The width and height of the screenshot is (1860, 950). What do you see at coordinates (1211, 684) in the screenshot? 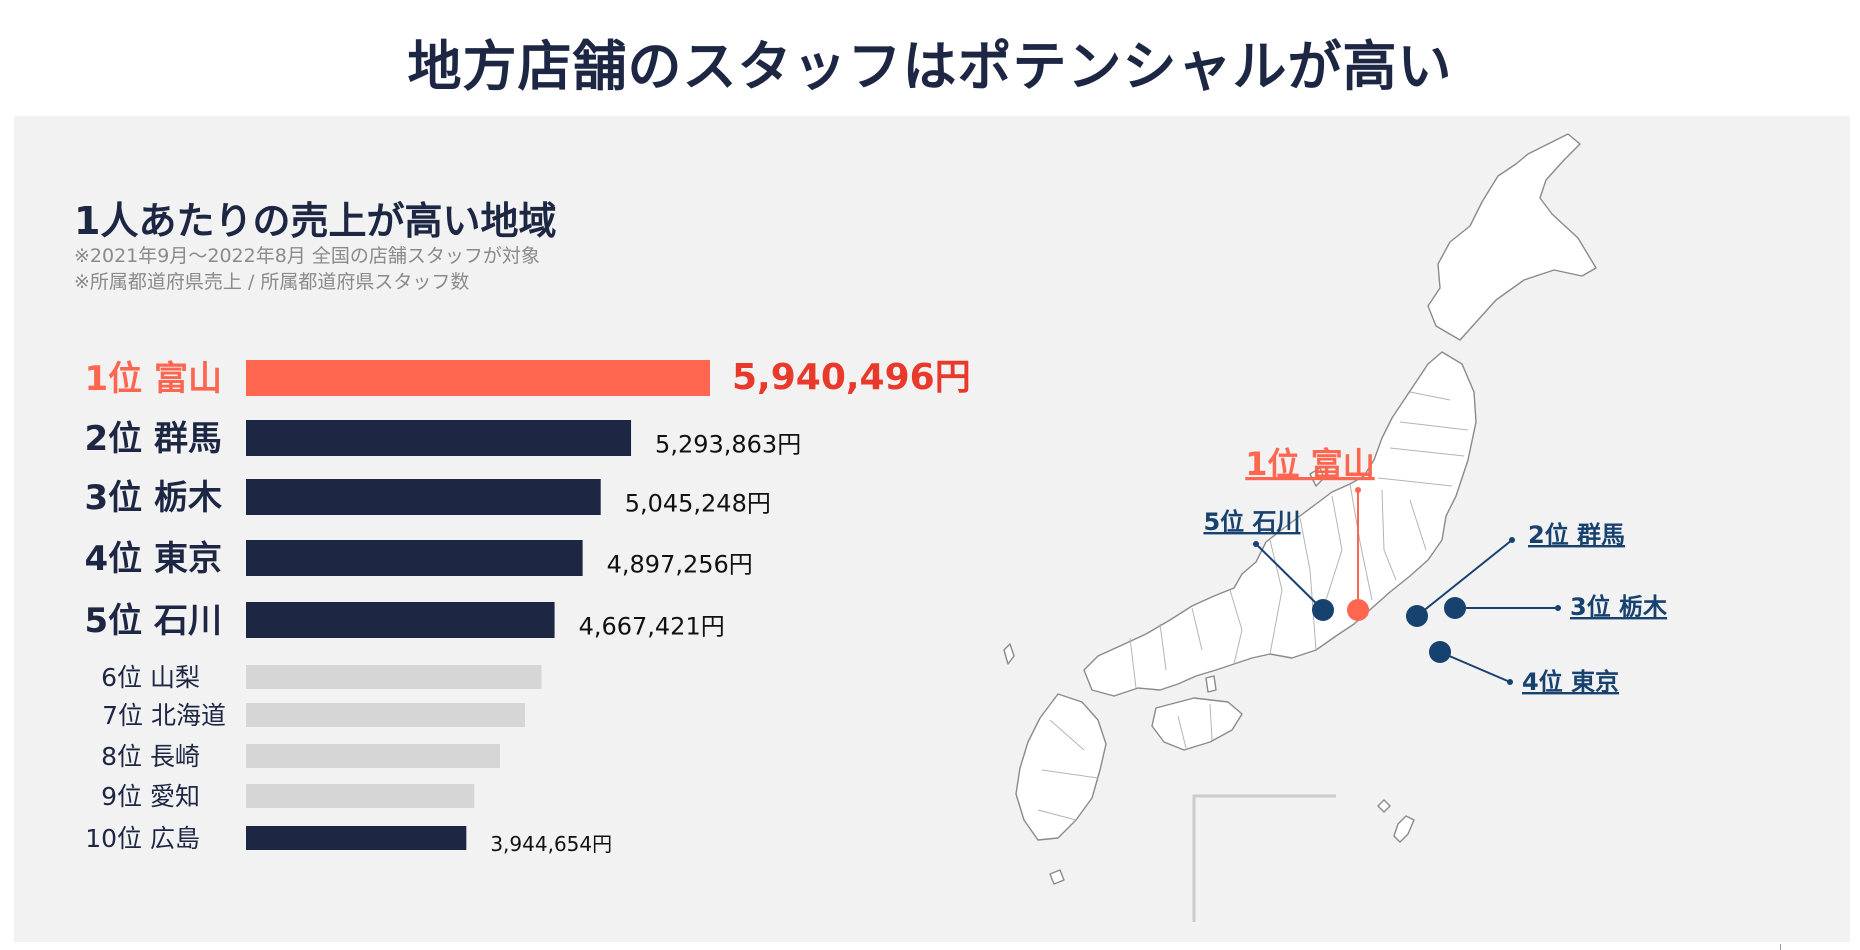
I see `awaji-shape` at bounding box center [1211, 684].